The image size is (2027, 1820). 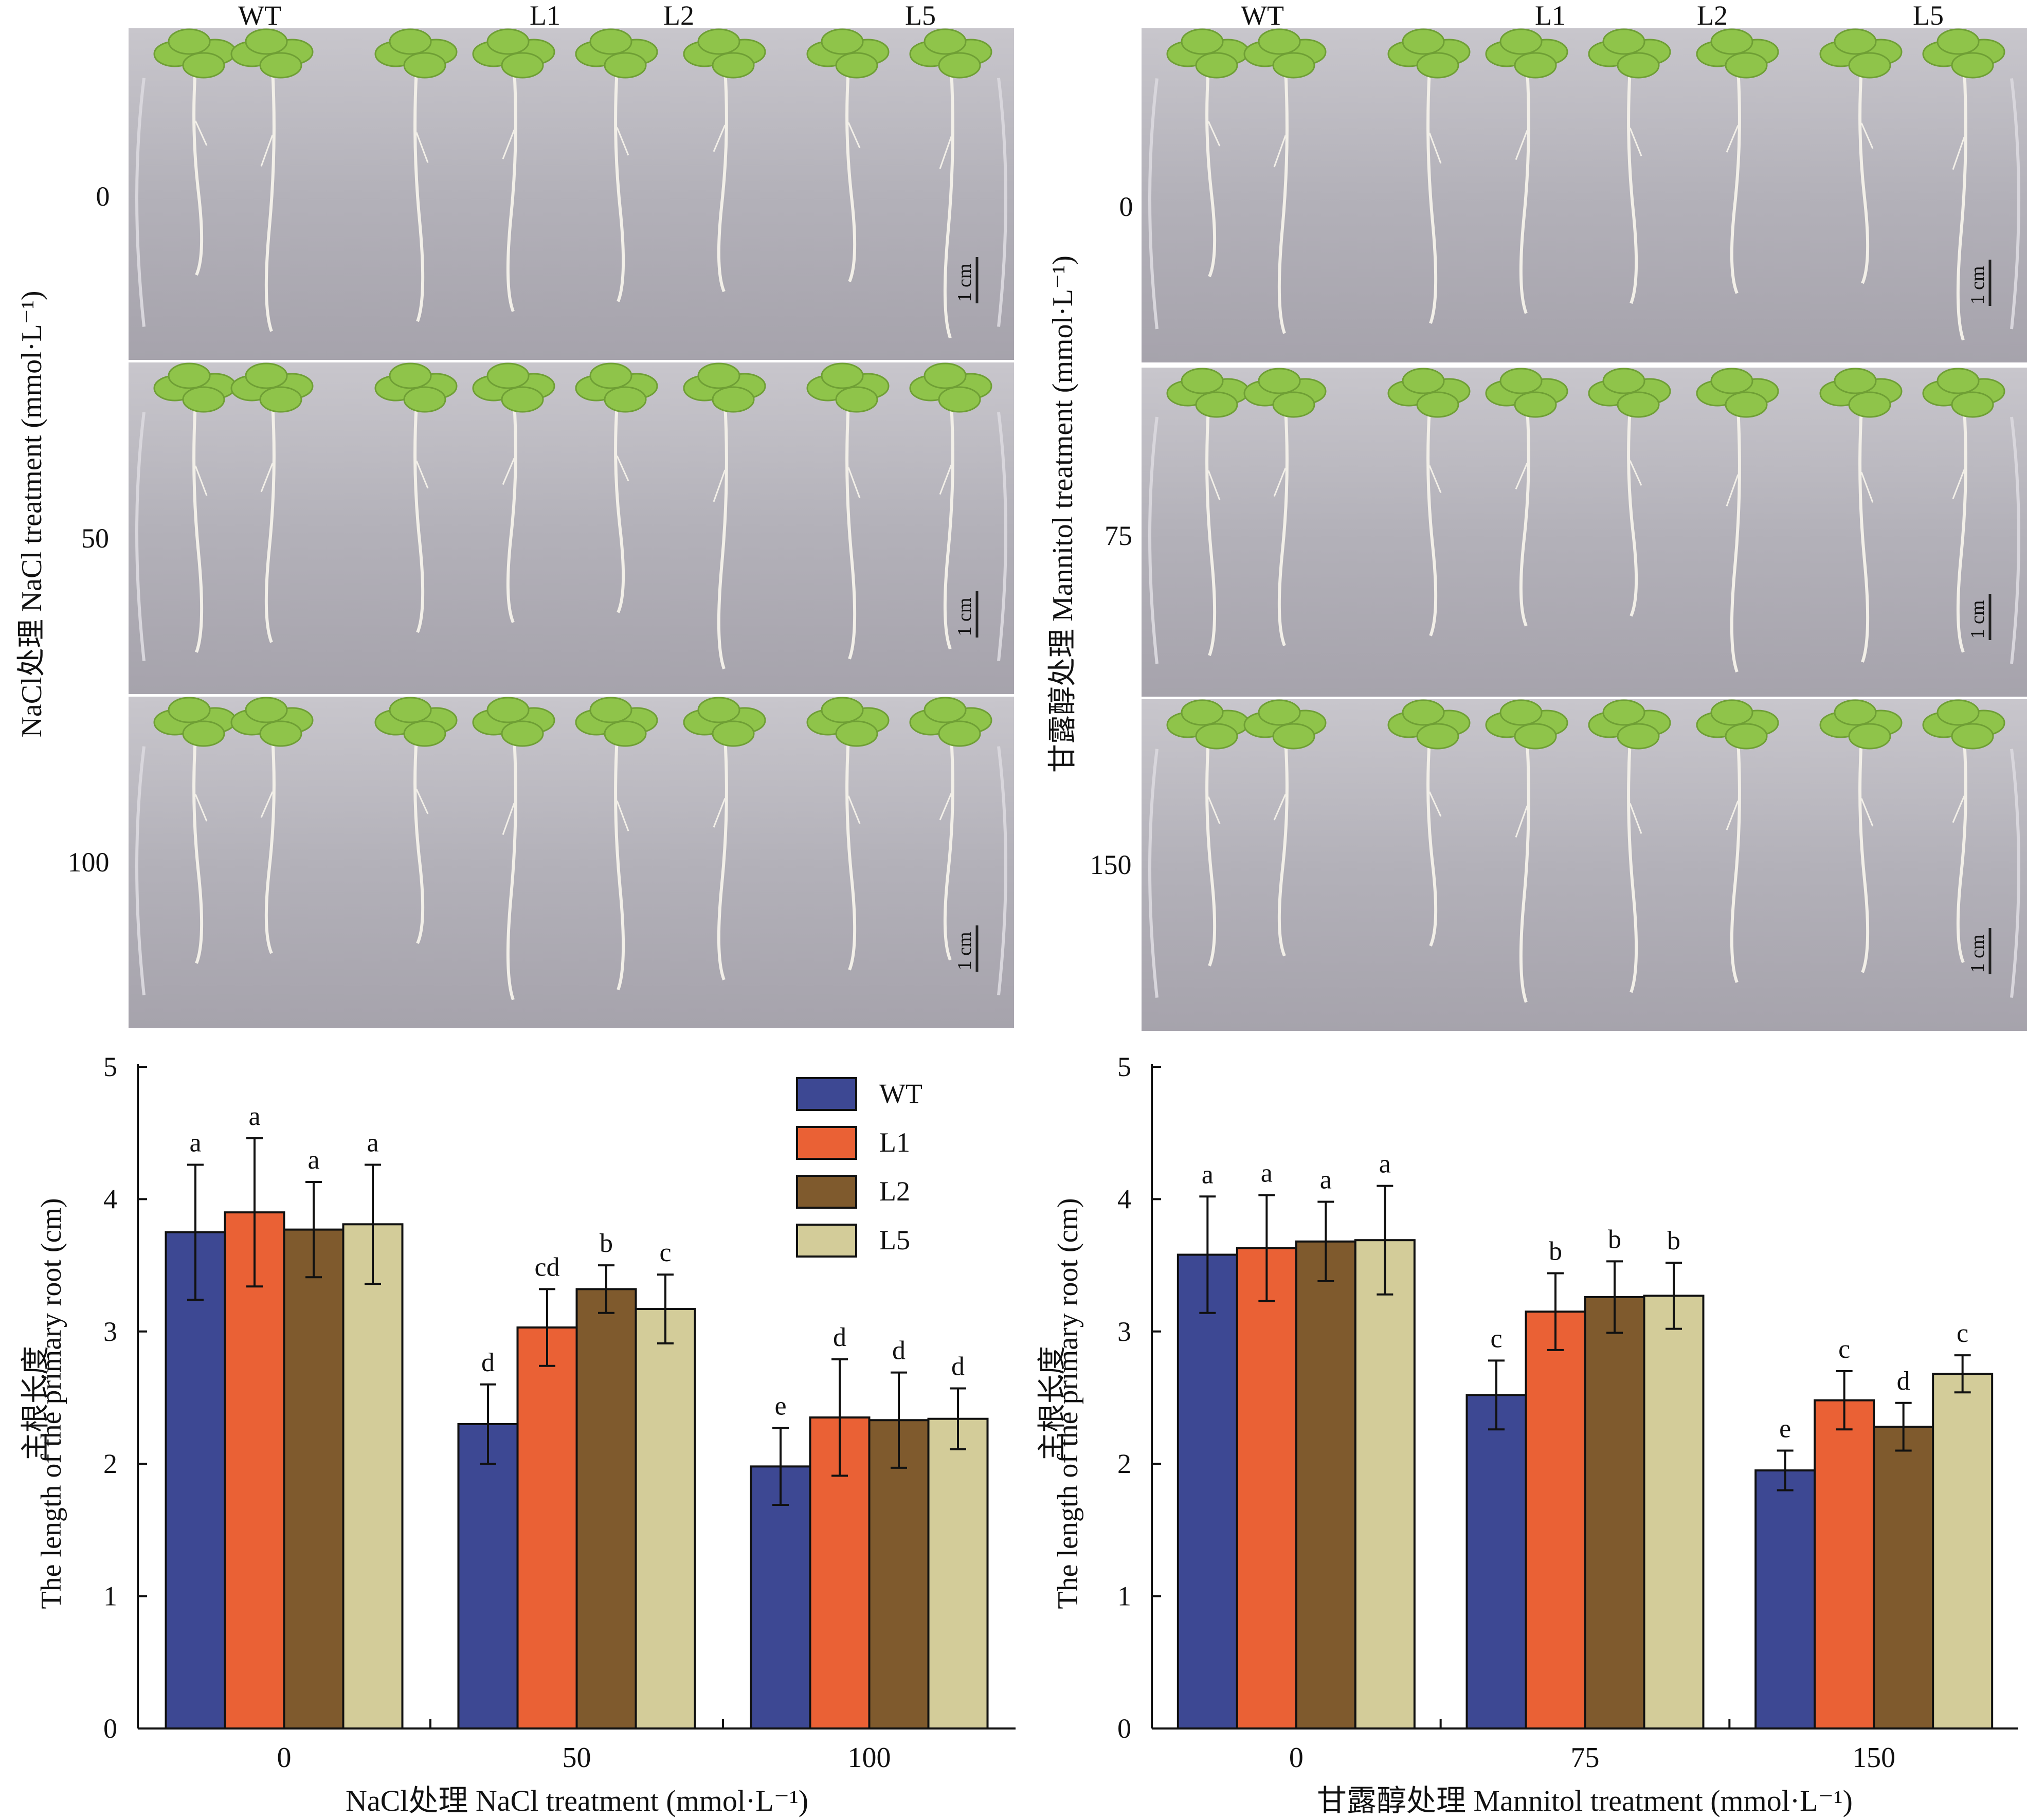 I want to click on mannitol-significance-letter: c, so click(x=1496, y=1339).